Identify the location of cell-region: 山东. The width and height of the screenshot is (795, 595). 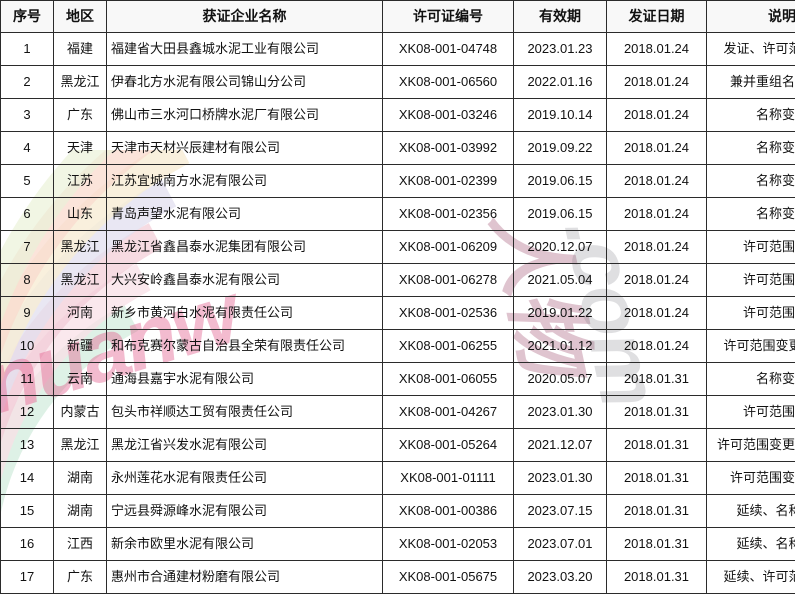
(80, 214).